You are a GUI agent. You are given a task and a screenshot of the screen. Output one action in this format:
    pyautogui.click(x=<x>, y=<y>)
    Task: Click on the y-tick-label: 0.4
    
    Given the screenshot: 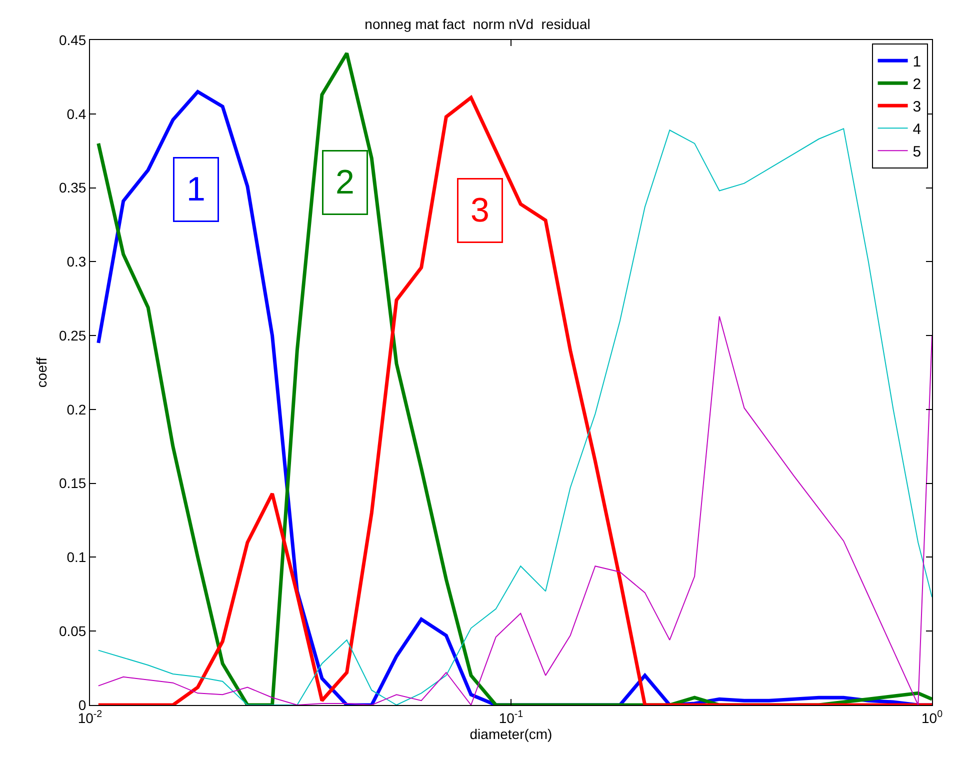 What is the action you would take?
    pyautogui.click(x=76, y=114)
    